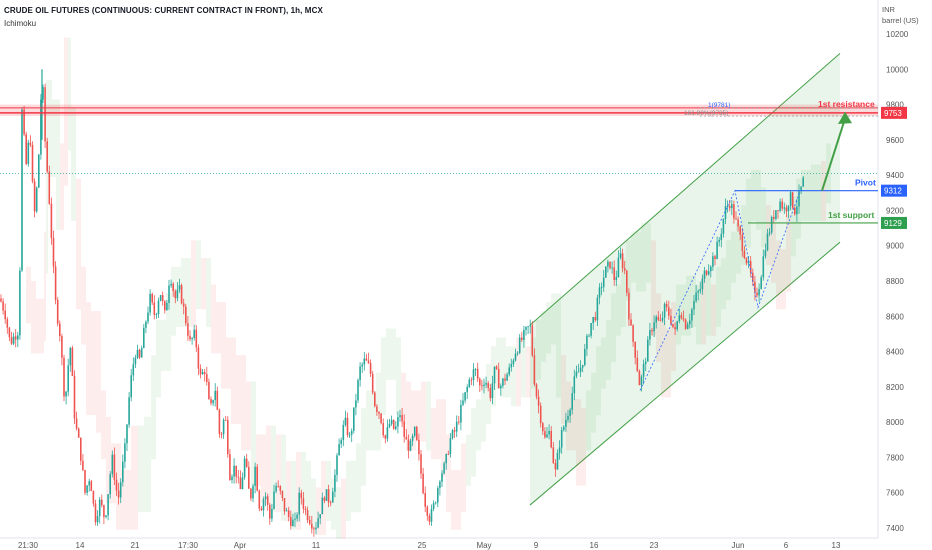 Image resolution: width=932 pixels, height=550 pixels. What do you see at coordinates (895, 387) in the screenshot?
I see `y-tick-label: 8200` at bounding box center [895, 387].